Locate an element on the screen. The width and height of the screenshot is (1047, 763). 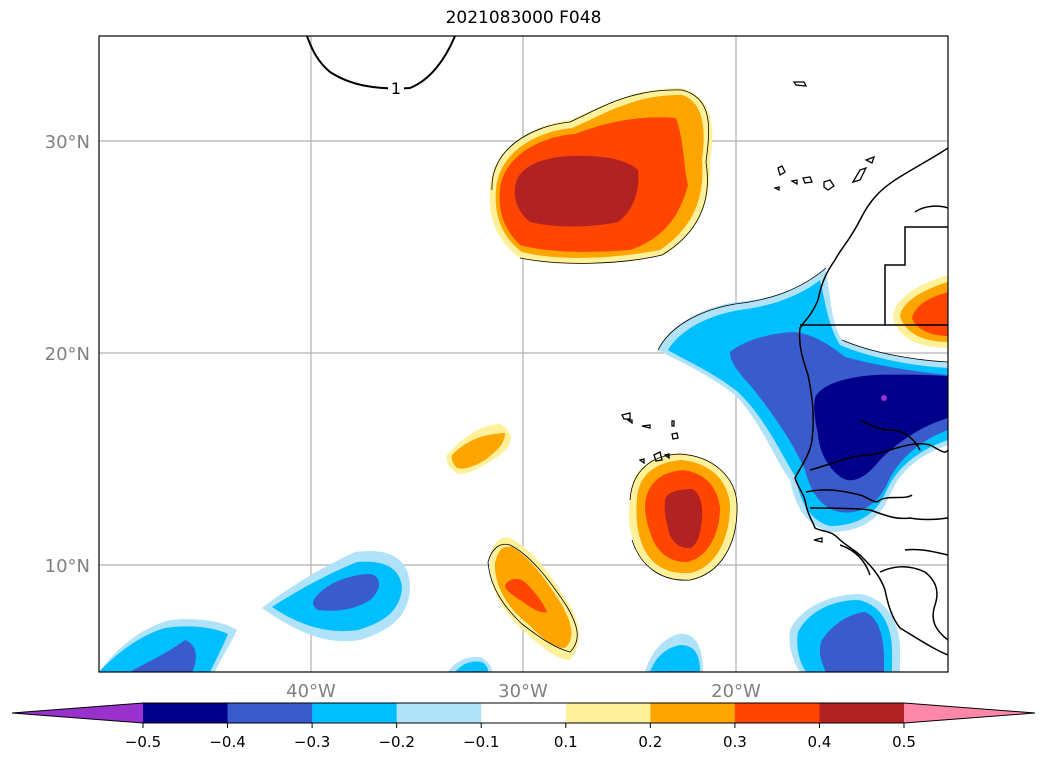
colorbar-extend-high is located at coordinates (969, 713).